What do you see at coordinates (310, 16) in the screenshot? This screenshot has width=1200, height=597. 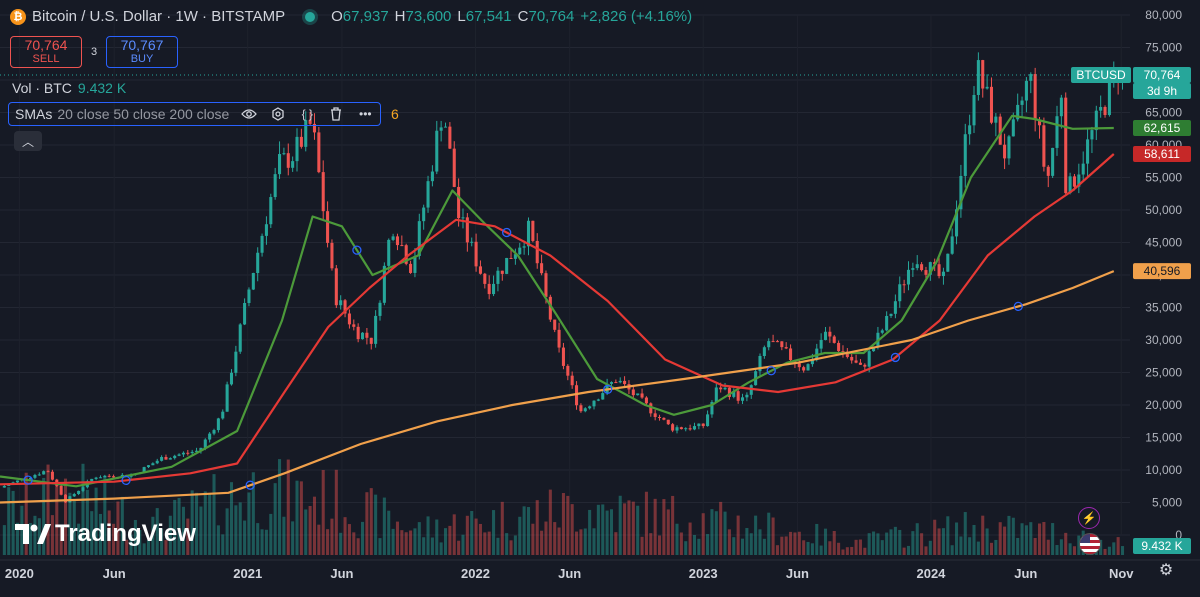 I see `market-status-icon` at bounding box center [310, 16].